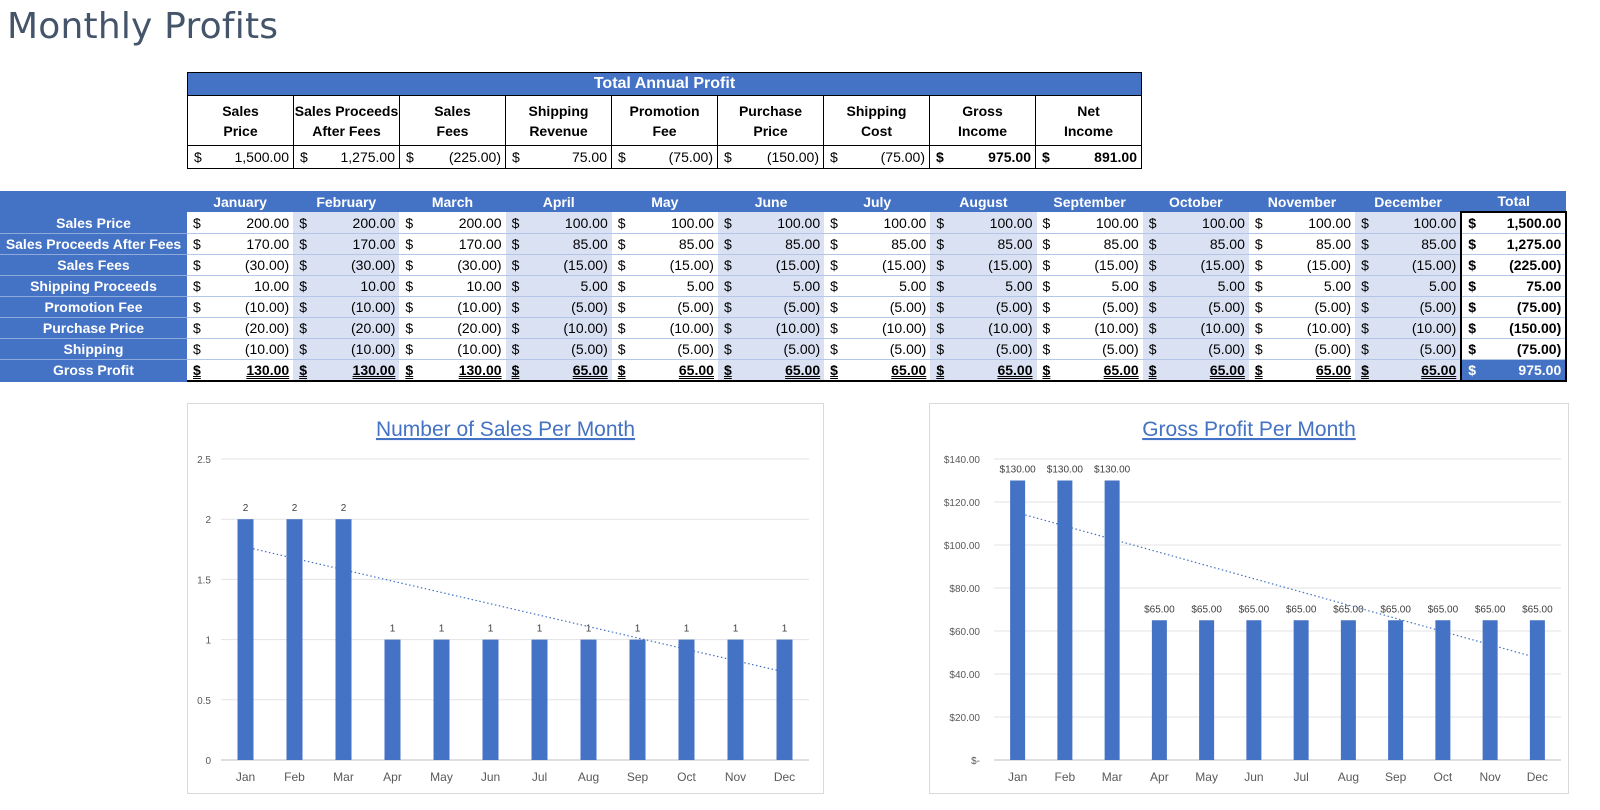 This screenshot has width=1600, height=810. I want to click on total-cell: $ (150.00), so click(1514, 328).